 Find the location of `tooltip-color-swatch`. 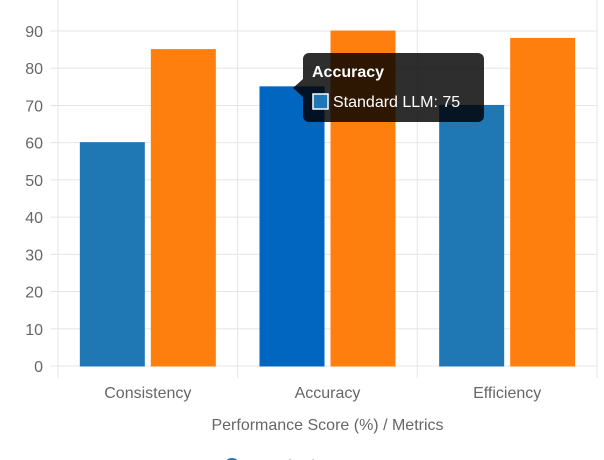

tooltip-color-swatch is located at coordinates (320, 101).